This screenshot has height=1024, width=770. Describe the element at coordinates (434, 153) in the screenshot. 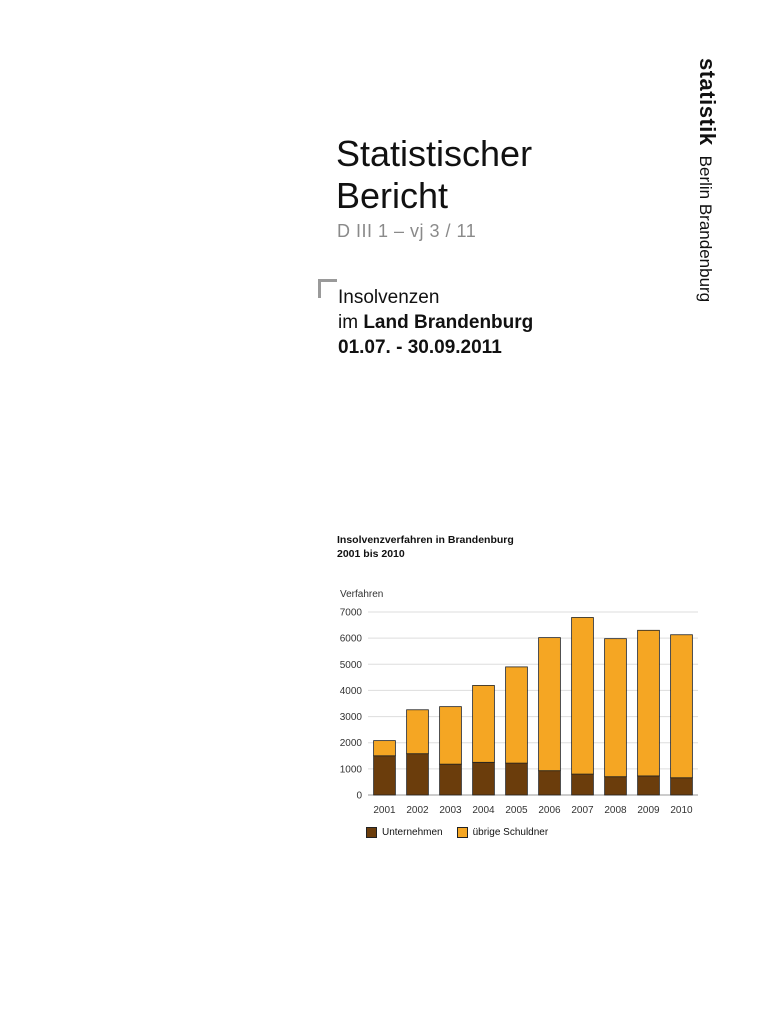

I see `report-title-line1: Statistischer` at that location.